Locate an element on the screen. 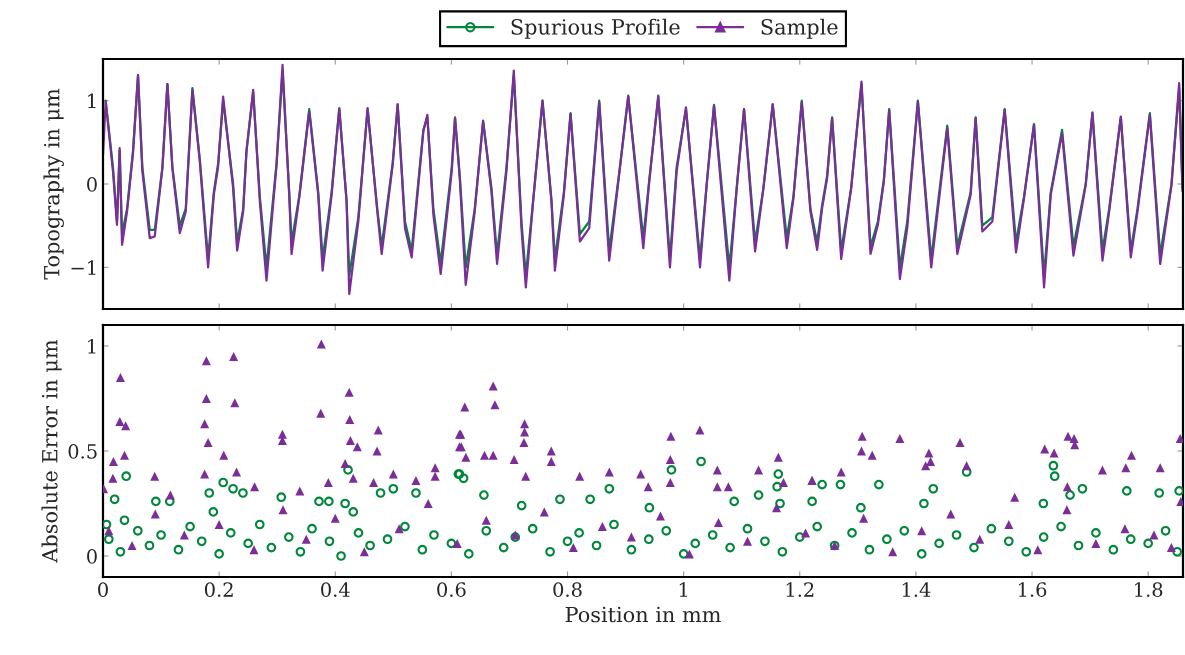 The image size is (1185, 655). x-tick-label: 1.4 is located at coordinates (916, 589).